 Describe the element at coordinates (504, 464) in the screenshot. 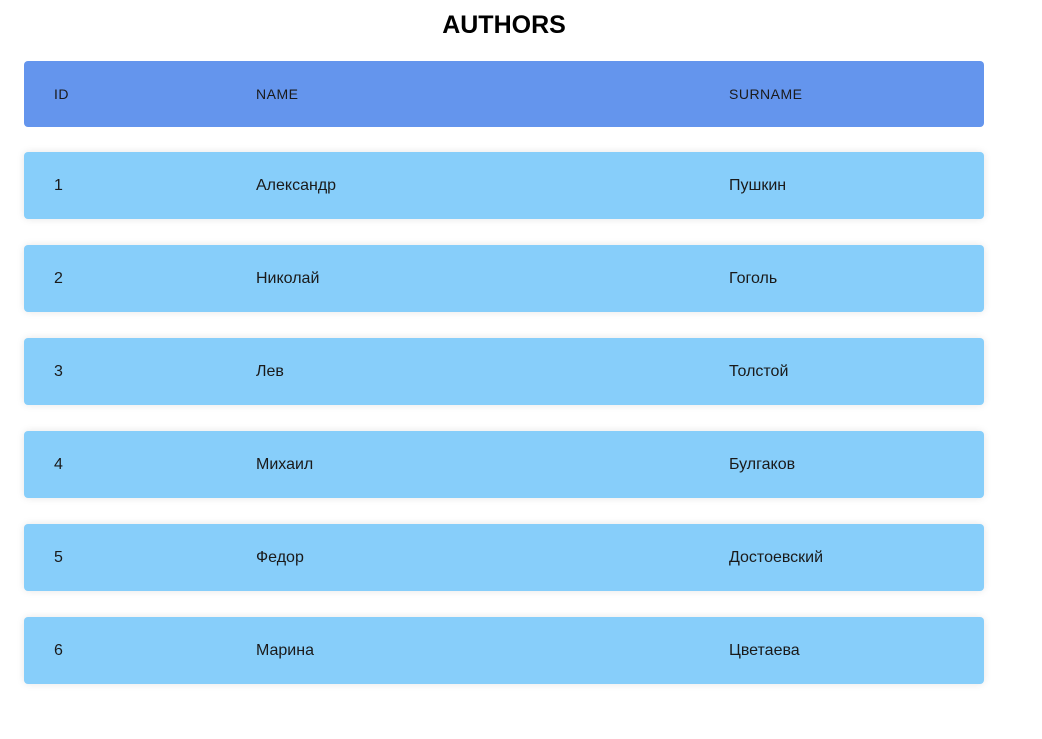

I see `table-row: 4 Михаил Булгаков` at that location.